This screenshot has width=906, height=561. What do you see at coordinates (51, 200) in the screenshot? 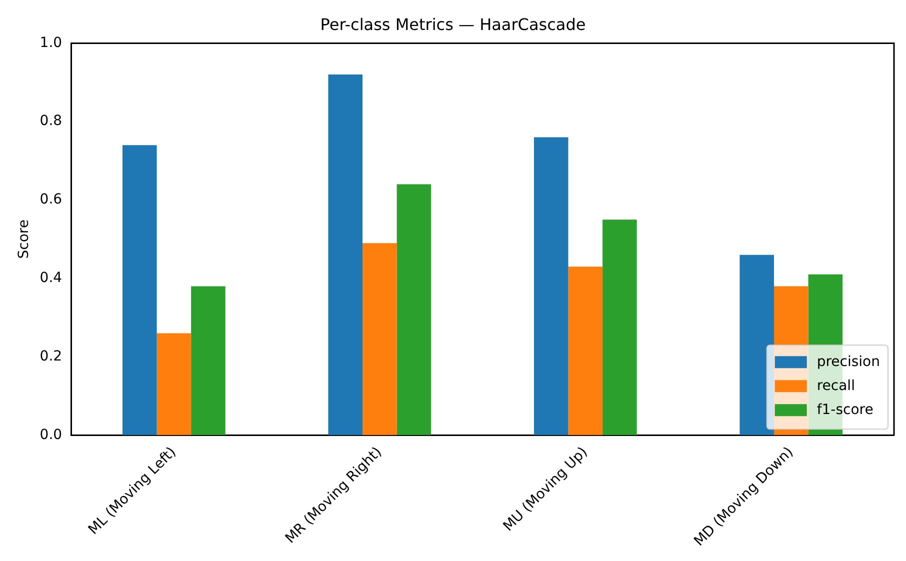
I see `y-tick-label: 0.6` at bounding box center [51, 200].